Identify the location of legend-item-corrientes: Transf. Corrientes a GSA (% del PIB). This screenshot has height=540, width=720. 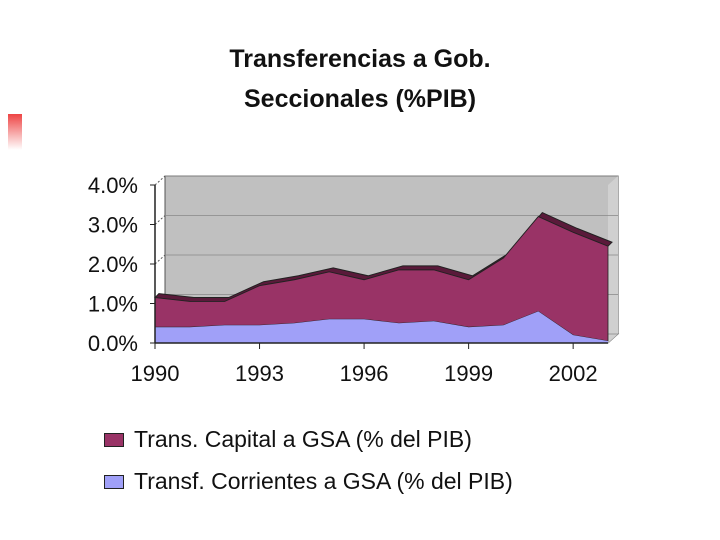
(308, 481).